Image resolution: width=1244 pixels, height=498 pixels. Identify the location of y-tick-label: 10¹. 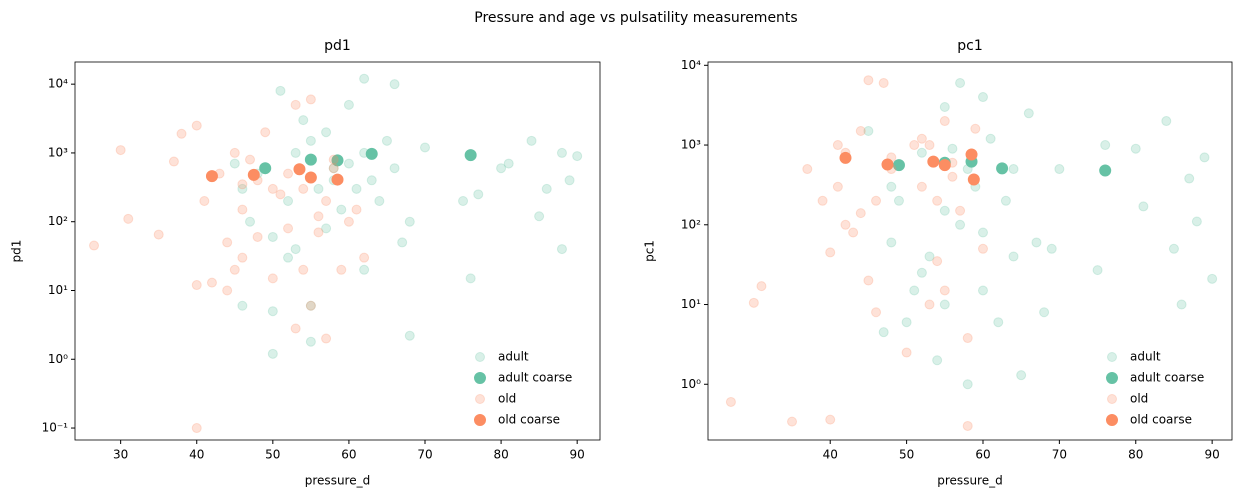
(691, 304).